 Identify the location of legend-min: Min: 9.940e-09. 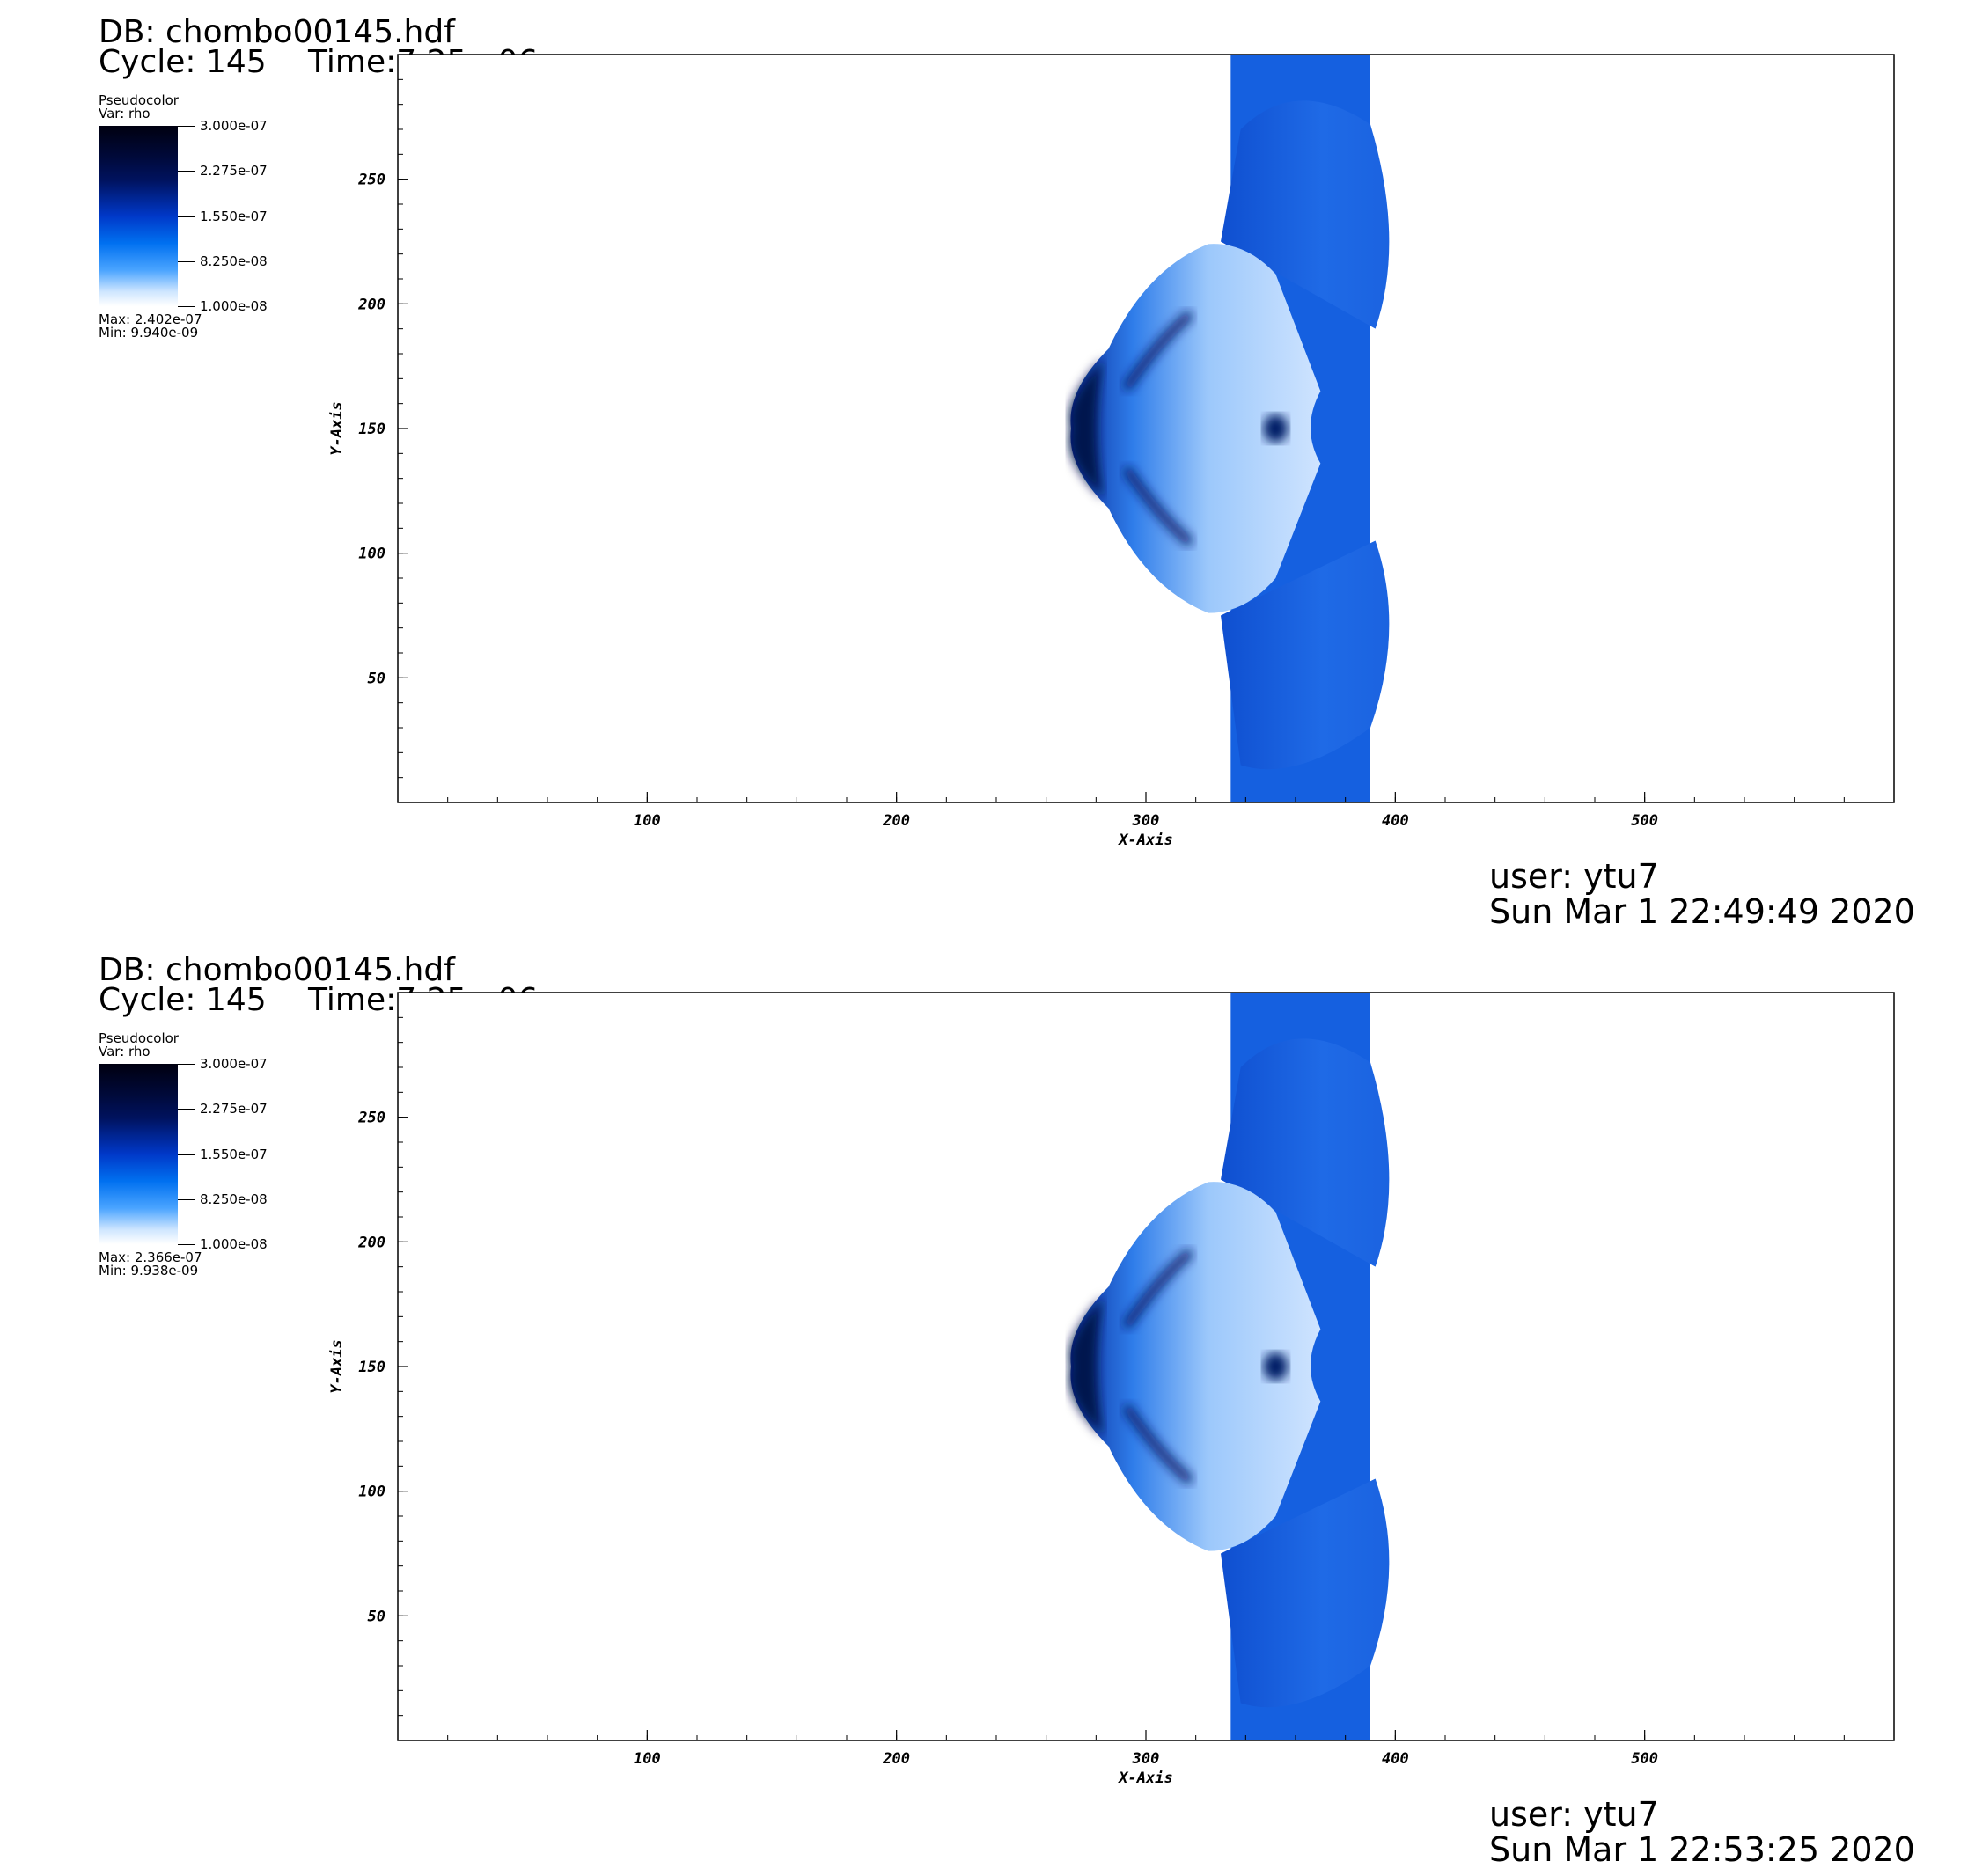
(149, 333).